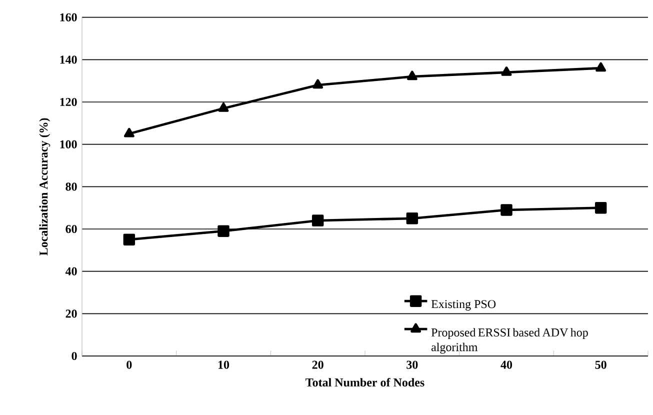 The height and width of the screenshot is (415, 653). I want to click on x-tick-label: 40, so click(506, 364).